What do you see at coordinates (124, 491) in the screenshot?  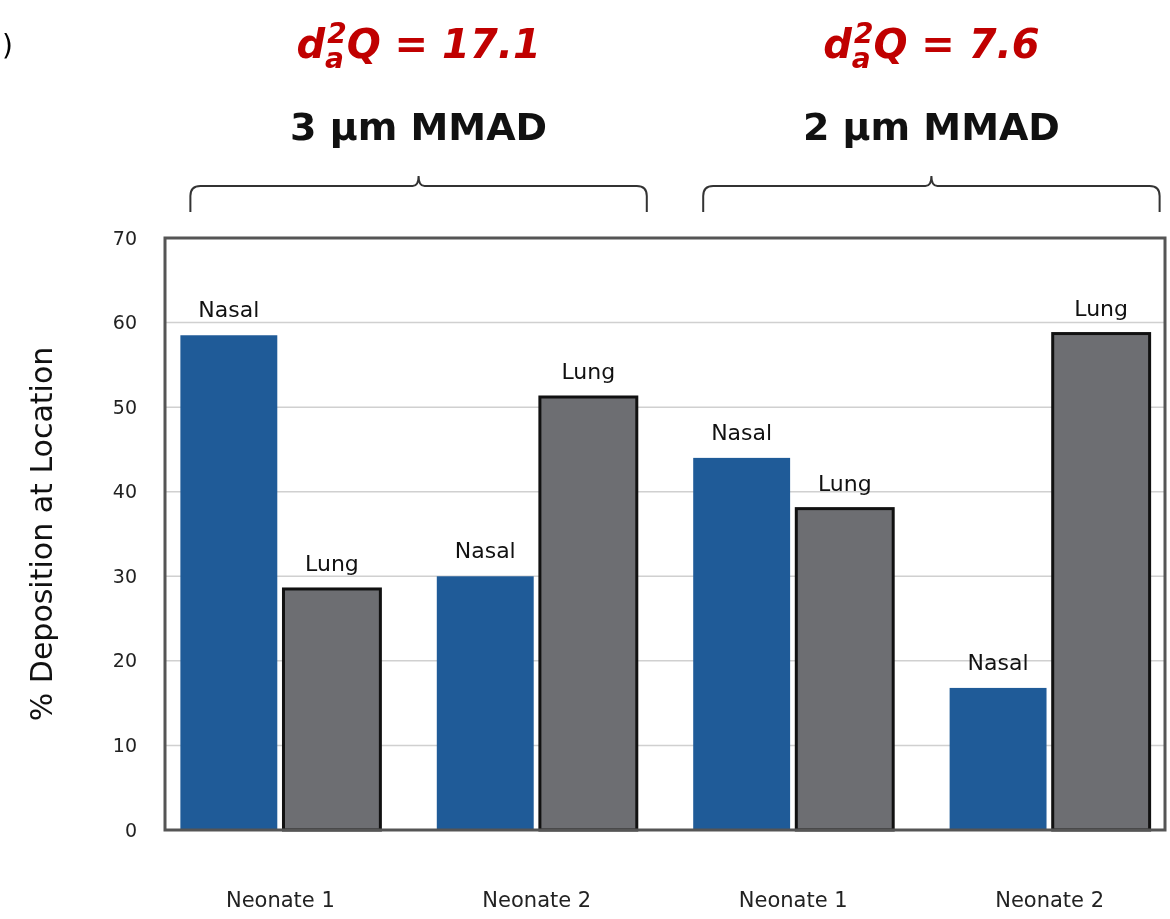 I see `y-tick-label: 40` at bounding box center [124, 491].